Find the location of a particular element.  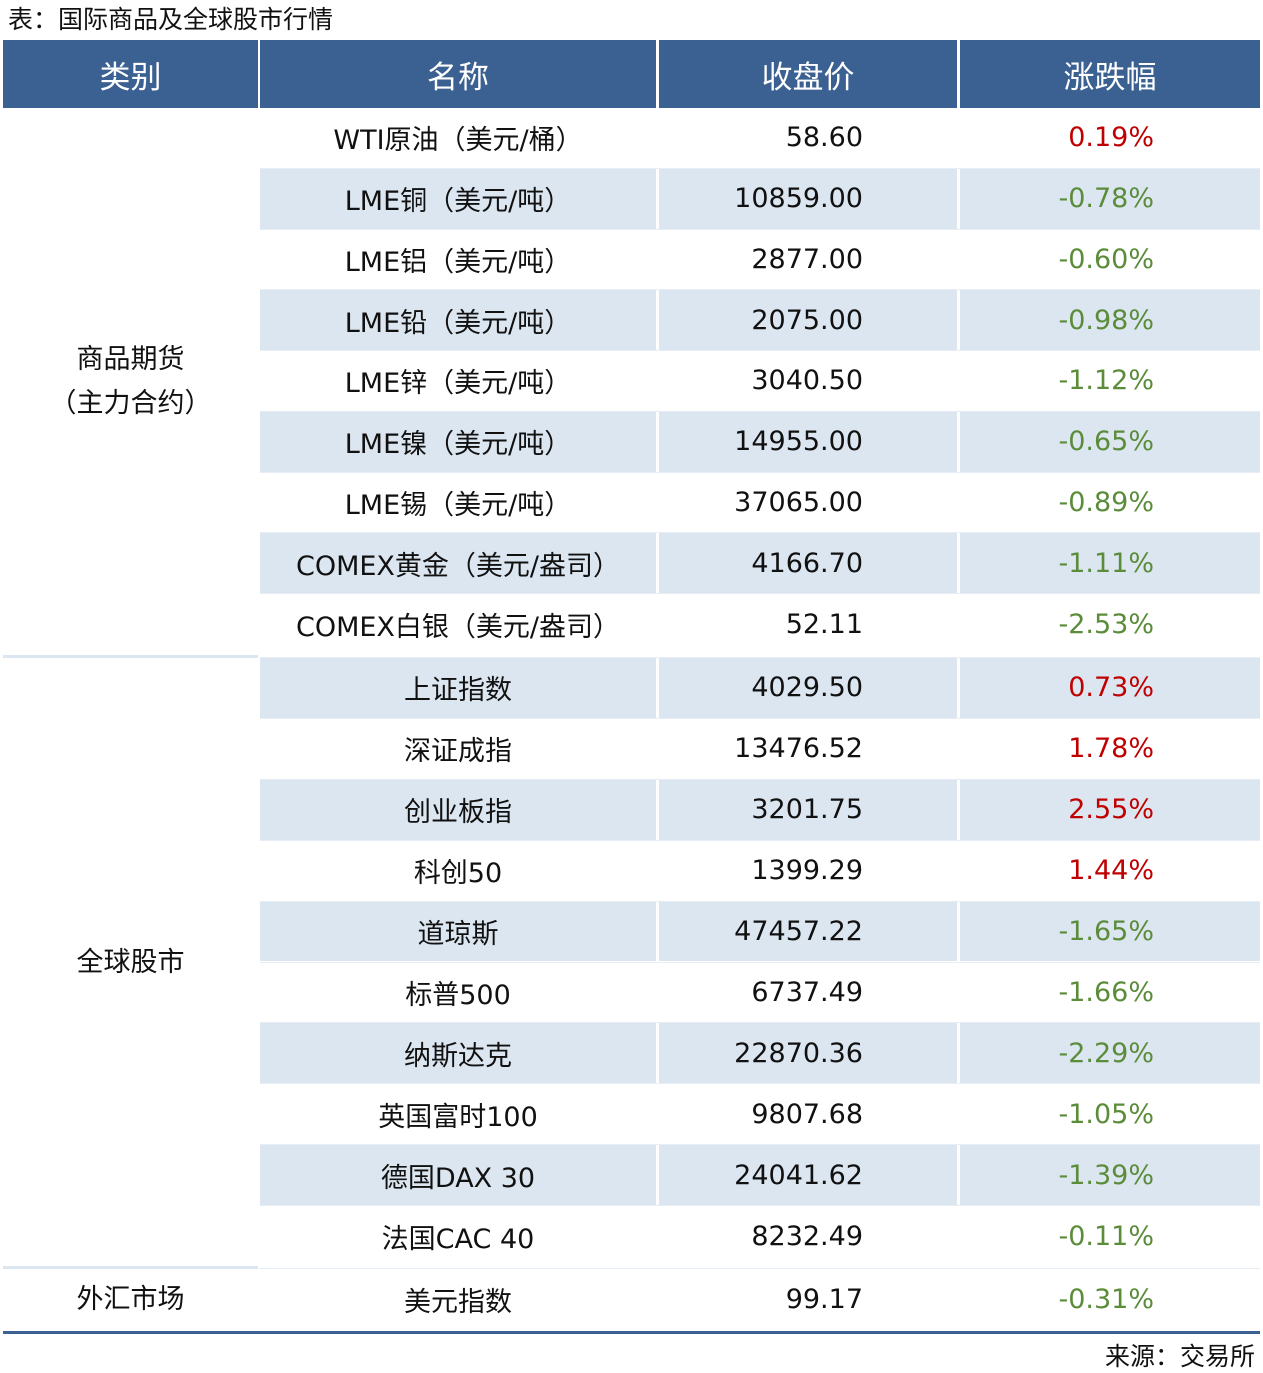

name-cell: 德国DAX 30 is located at coordinates (458, 1175).